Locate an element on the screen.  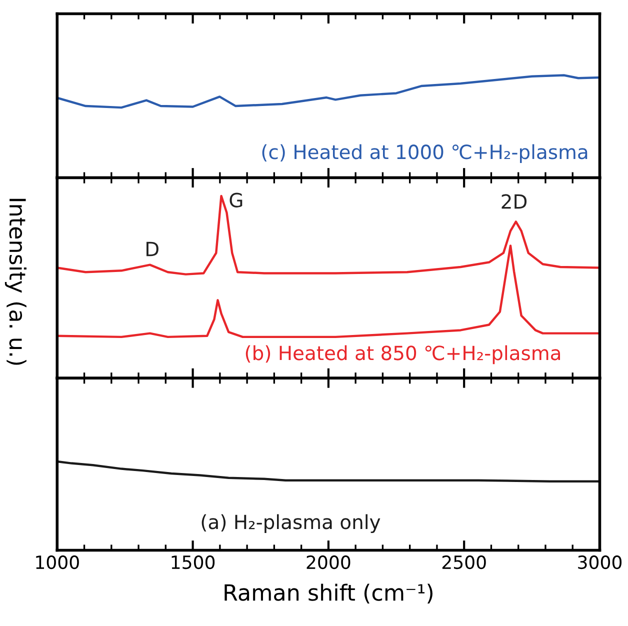
x-tick-label: 1000 is located at coordinates (57, 562).